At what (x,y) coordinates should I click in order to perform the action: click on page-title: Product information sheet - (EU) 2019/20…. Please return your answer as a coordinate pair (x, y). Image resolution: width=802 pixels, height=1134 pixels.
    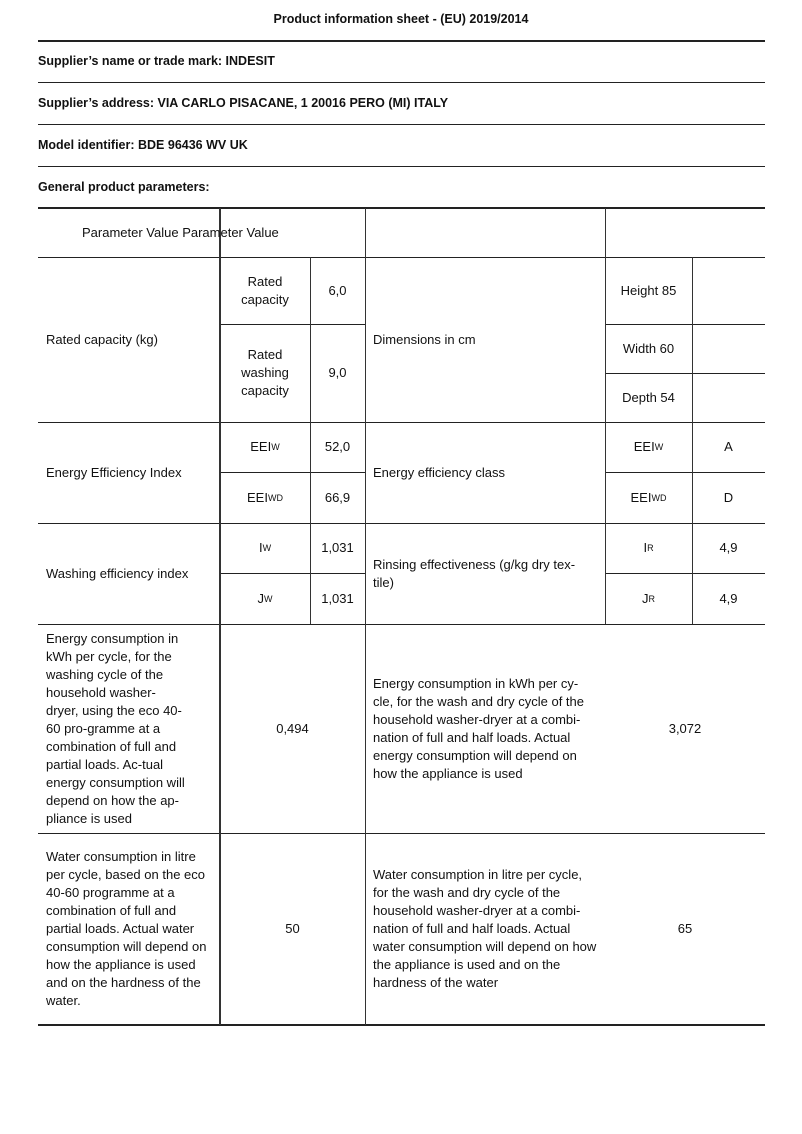
    Looking at the image, I should click on (401, 19).